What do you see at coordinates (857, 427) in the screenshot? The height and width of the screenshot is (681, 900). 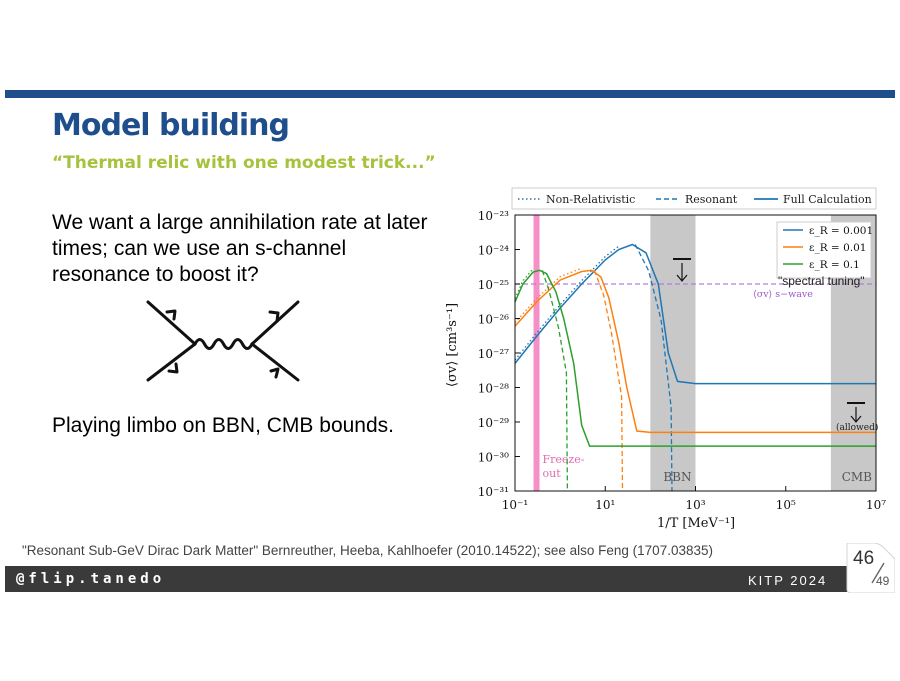 I see `allowed-label: (allowed)` at bounding box center [857, 427].